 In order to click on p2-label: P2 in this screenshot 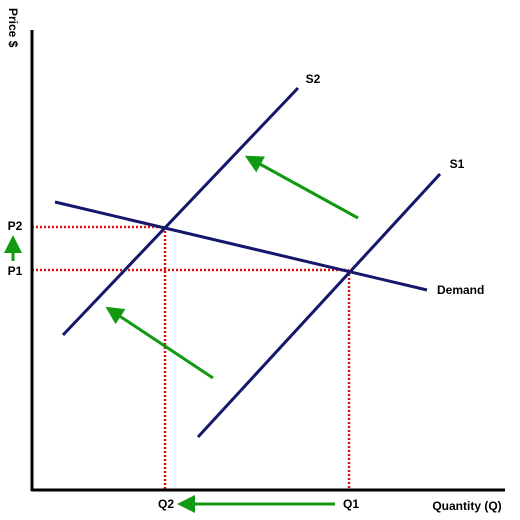, I will do `click(15, 226)`.